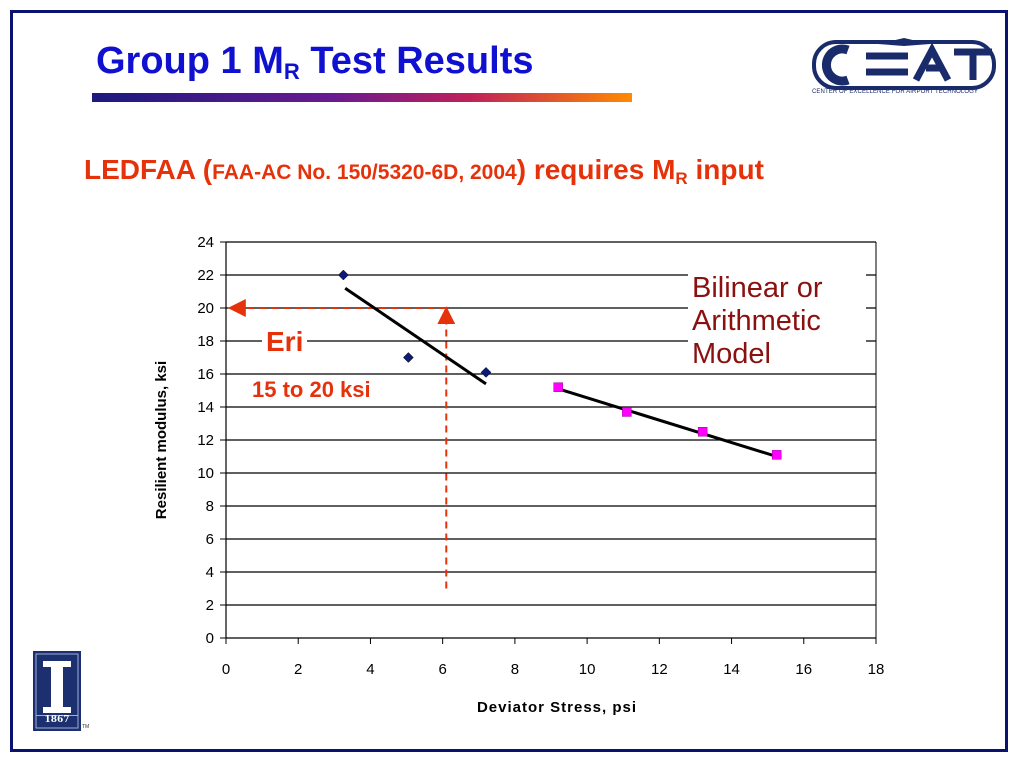 This screenshot has width=1024, height=768. Describe the element at coordinates (561, 372) in the screenshot. I see `fit-lines` at that location.